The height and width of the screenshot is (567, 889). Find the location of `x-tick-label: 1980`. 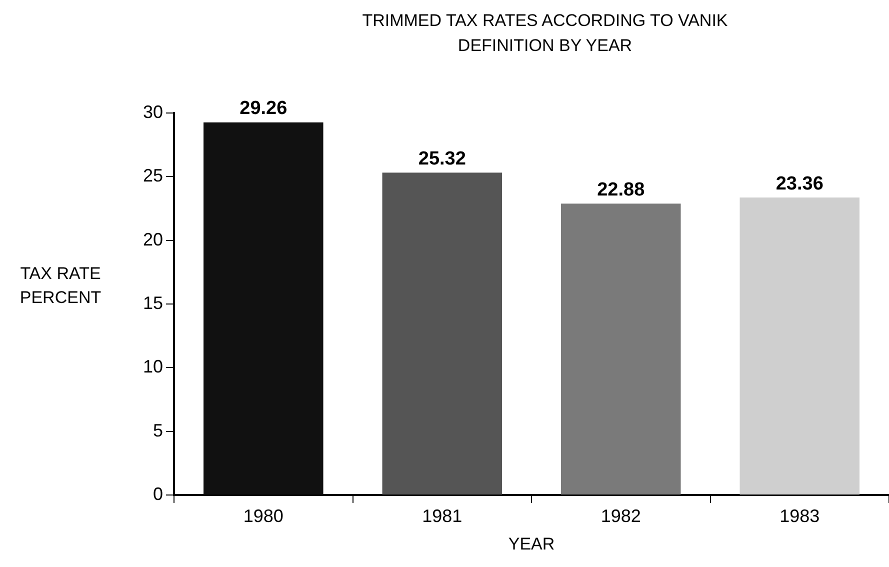

x-tick-label: 1980 is located at coordinates (263, 516).